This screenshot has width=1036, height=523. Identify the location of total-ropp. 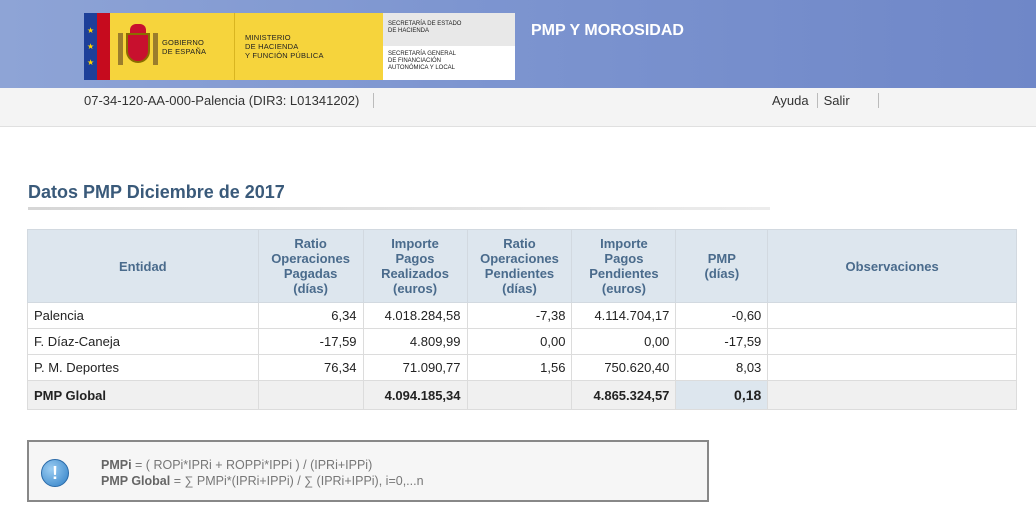
(519, 395).